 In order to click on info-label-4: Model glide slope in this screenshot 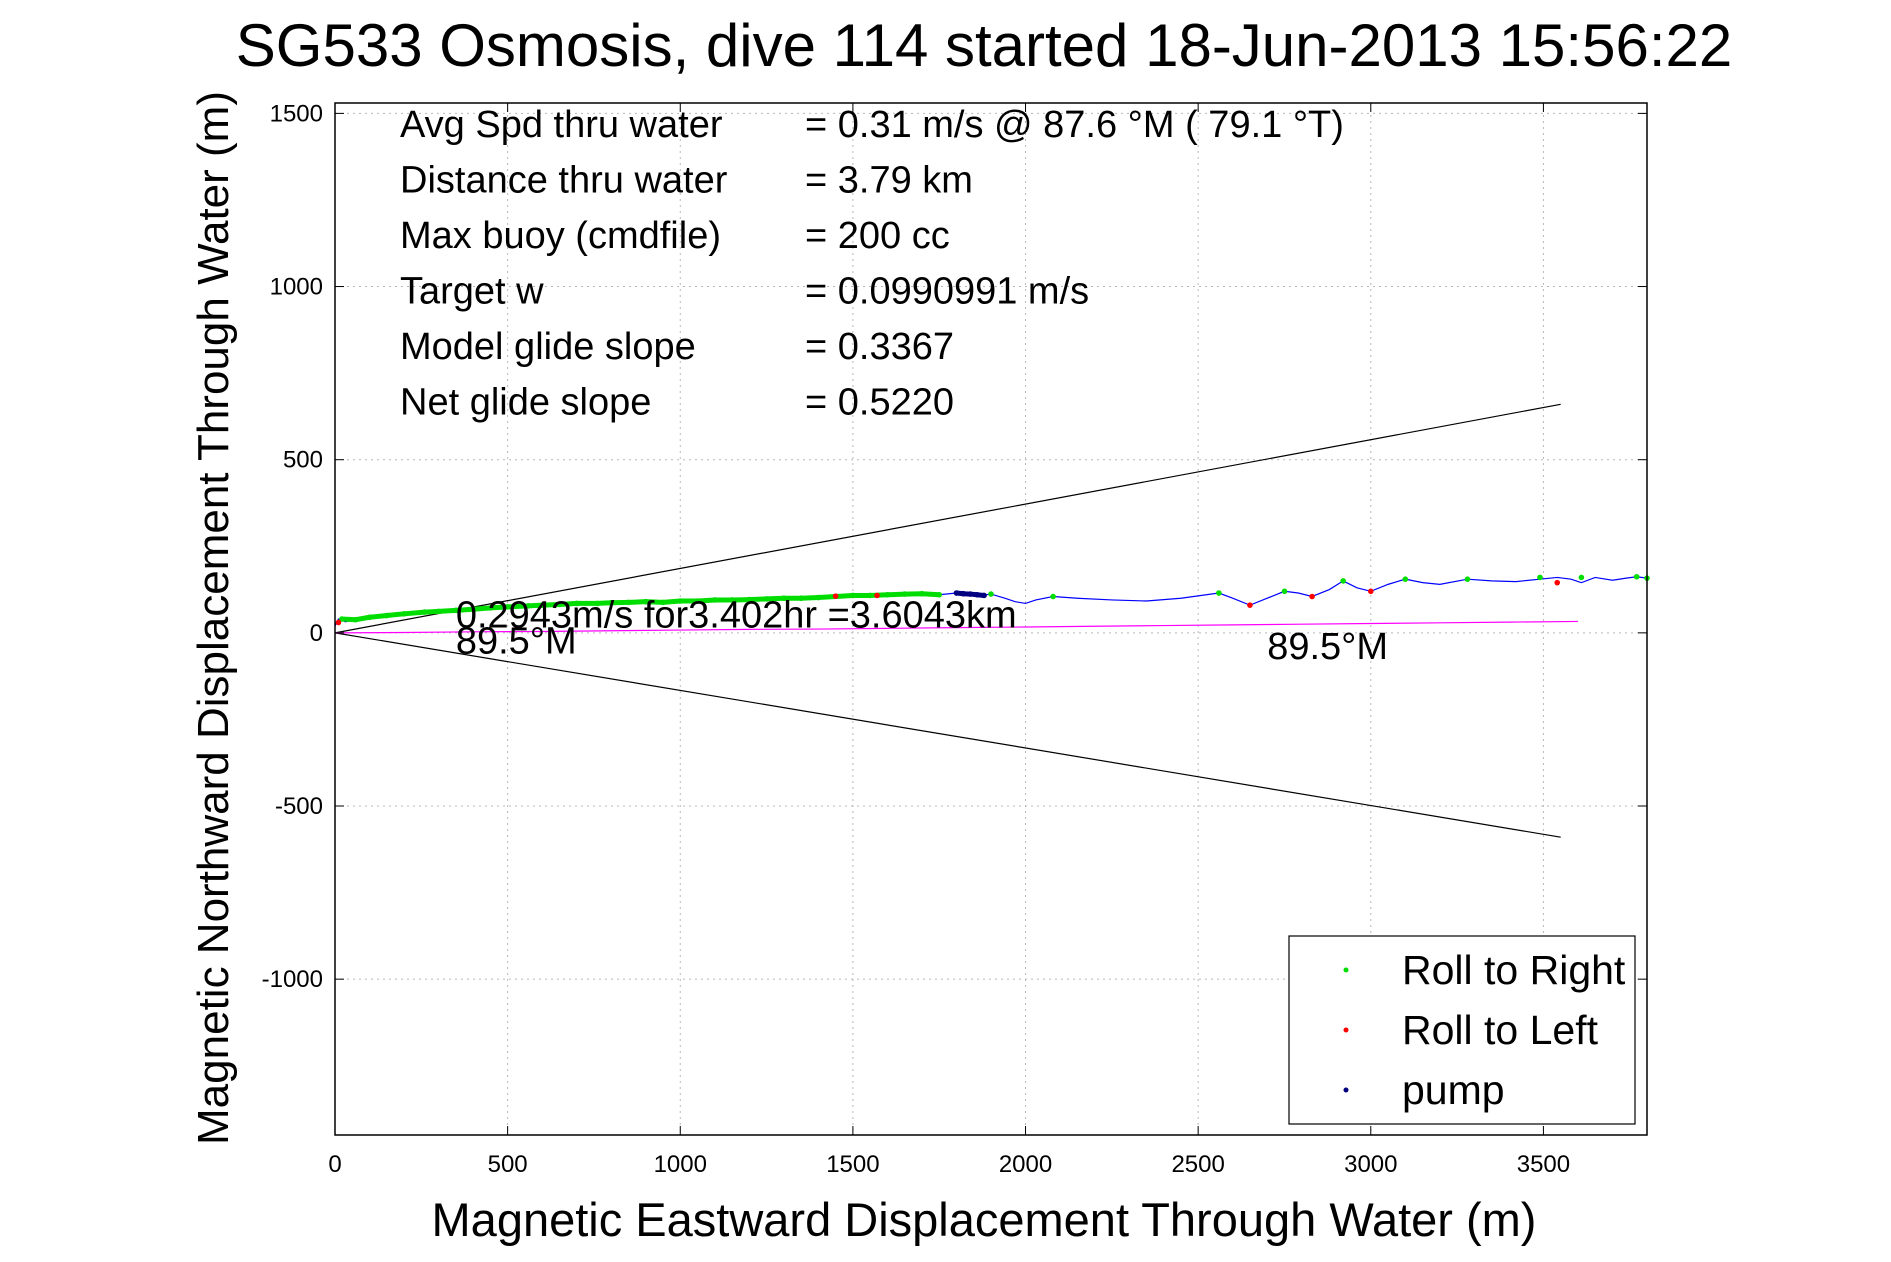, I will do `click(548, 347)`.